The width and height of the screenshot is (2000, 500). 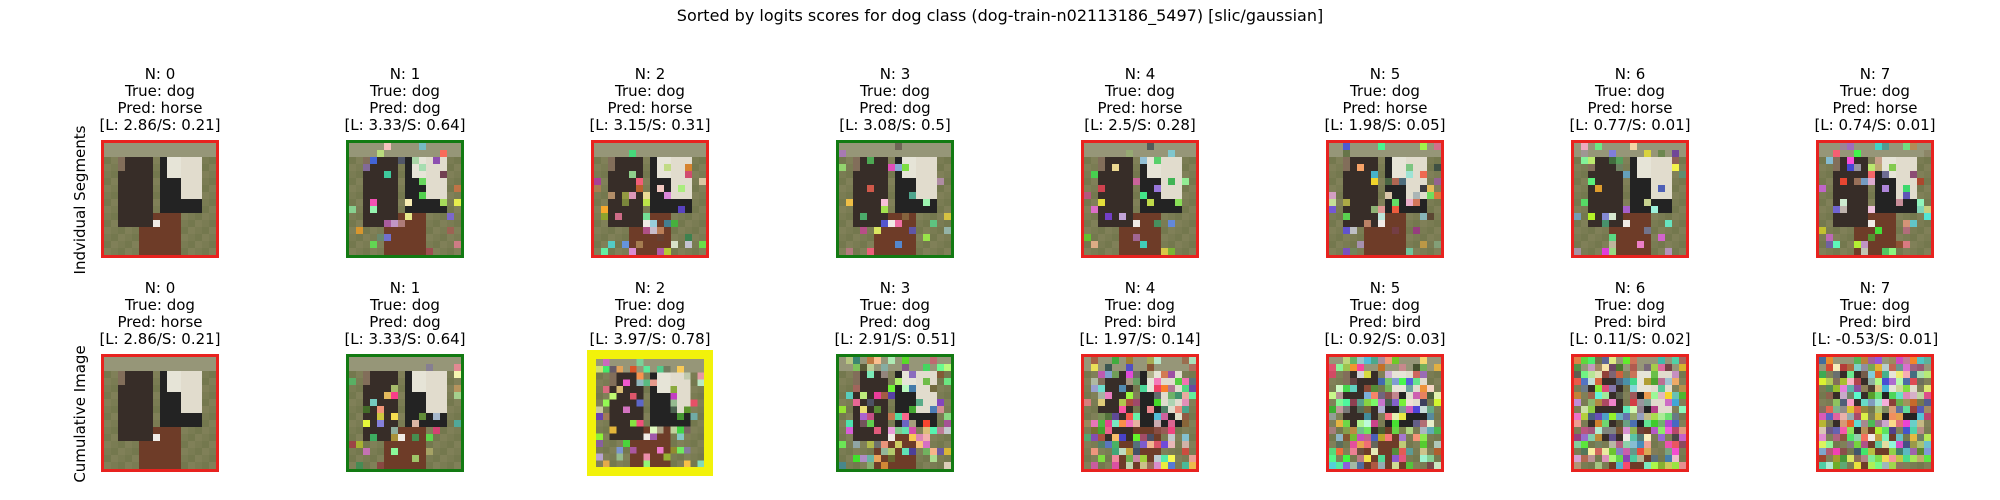 What do you see at coordinates (160, 125) in the screenshot?
I see `cell-label-scores: [L: 2.86/S: 0.21]` at bounding box center [160, 125].